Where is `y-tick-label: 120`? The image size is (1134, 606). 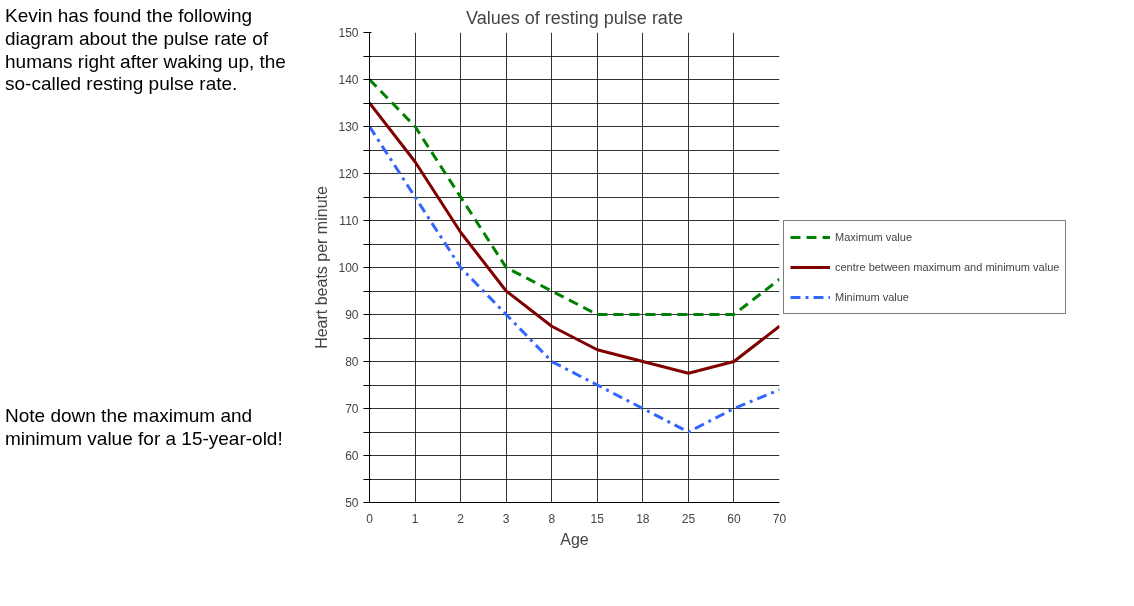 y-tick-label: 120 is located at coordinates (348, 174).